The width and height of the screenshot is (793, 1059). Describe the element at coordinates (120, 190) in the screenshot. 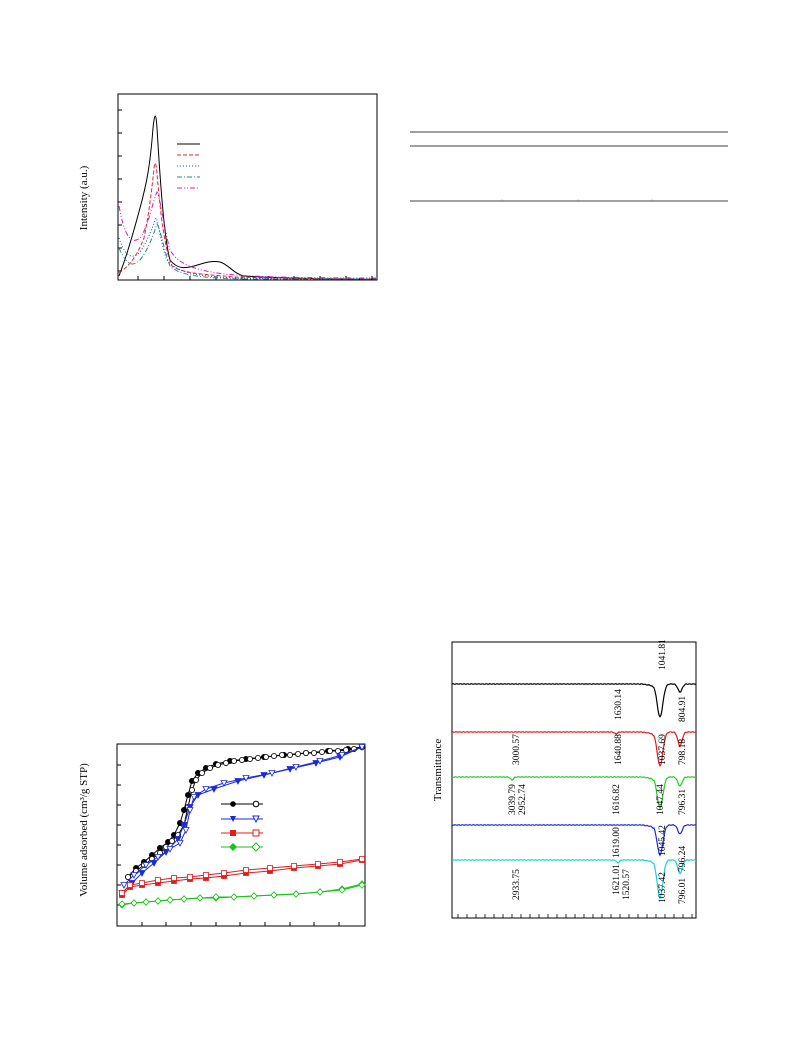

I see `xrd-y-ticks` at that location.